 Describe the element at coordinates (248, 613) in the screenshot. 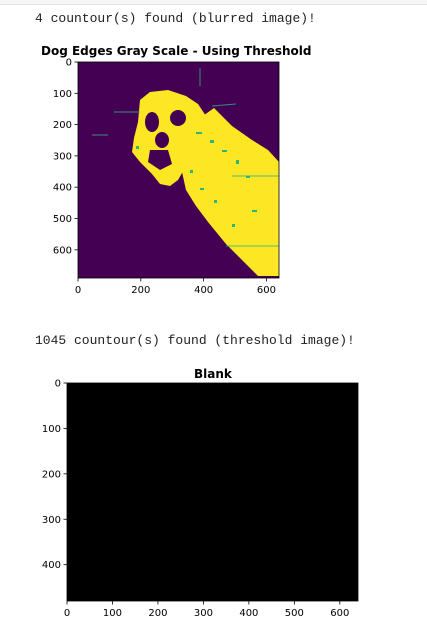

I see `figure_2-x-tick-label: 400` at that location.